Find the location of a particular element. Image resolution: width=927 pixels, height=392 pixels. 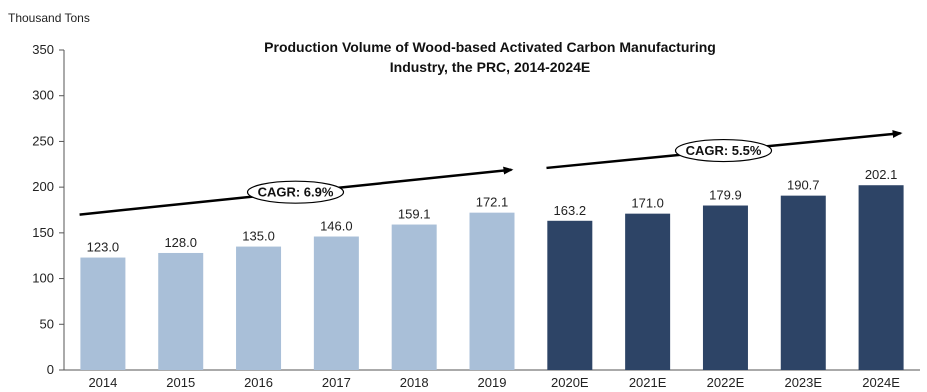

bar-value-label: 135.0 is located at coordinates (258, 236).